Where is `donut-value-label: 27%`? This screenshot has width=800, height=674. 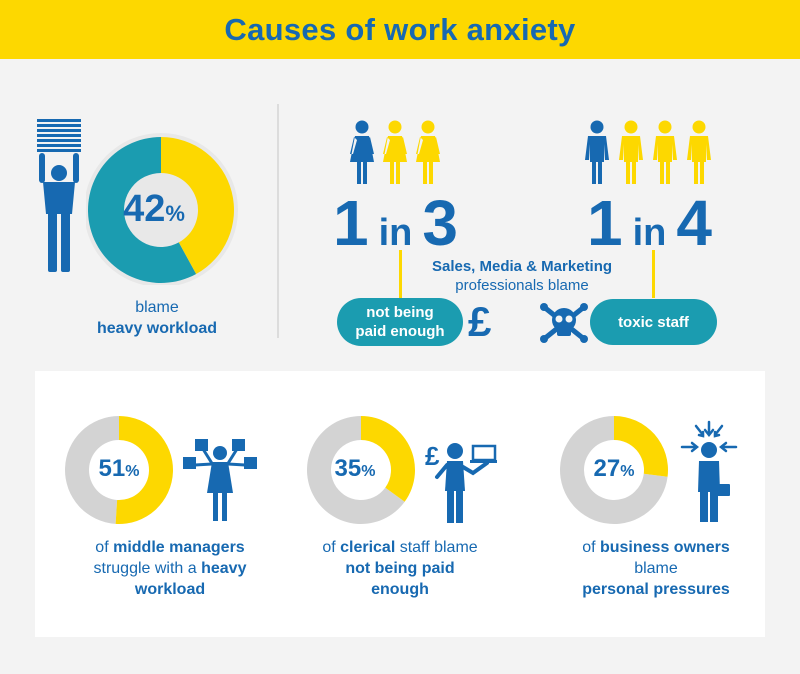 donut-value-label: 27% is located at coordinates (614, 468).